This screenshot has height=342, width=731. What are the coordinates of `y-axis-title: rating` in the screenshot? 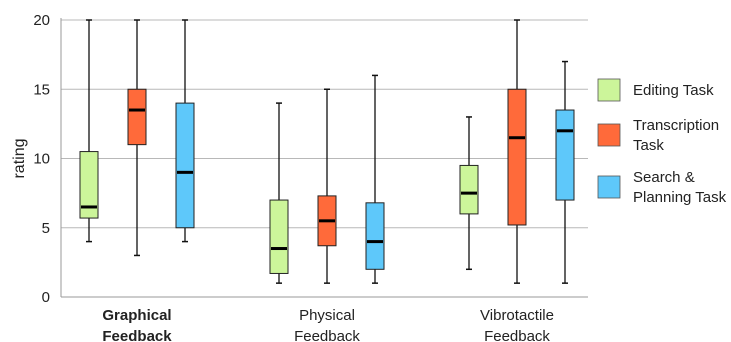 It's located at (19, 158).